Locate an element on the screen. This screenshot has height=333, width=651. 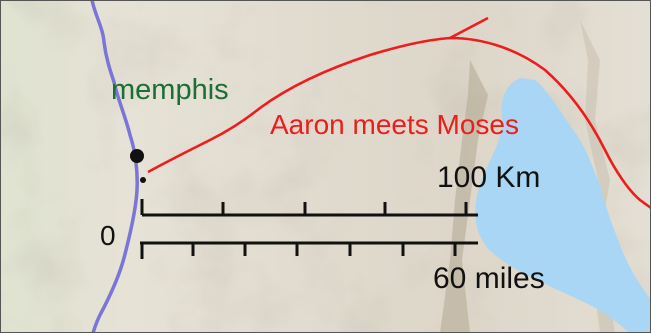
route-label: Aaron meets Moses is located at coordinates (394, 124).